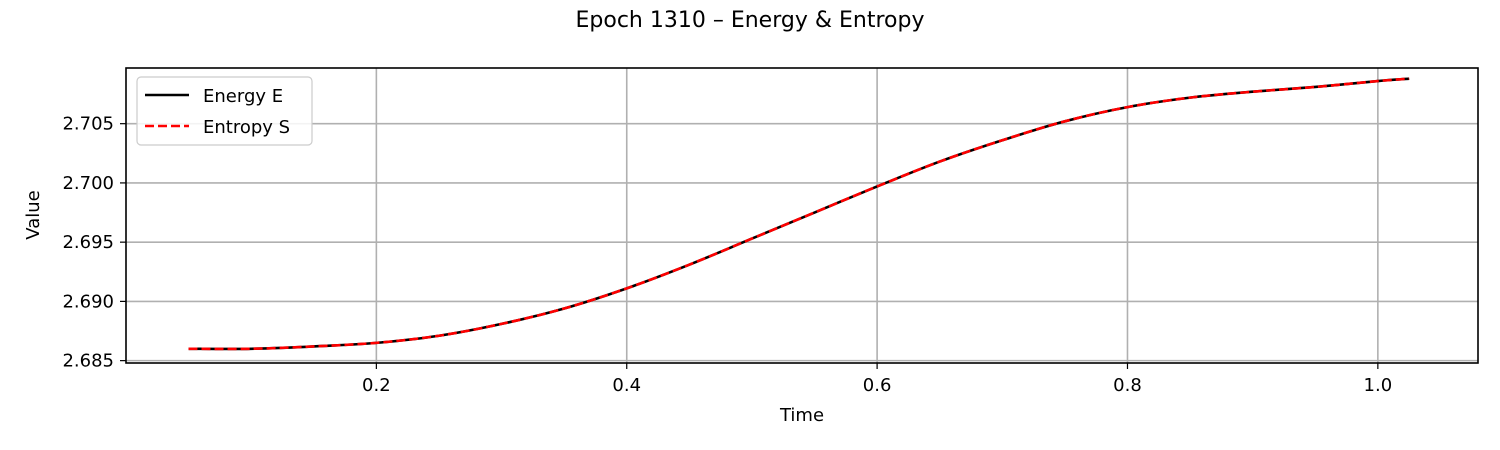  I want to click on y-tick-label: 2.695, so click(88, 242).